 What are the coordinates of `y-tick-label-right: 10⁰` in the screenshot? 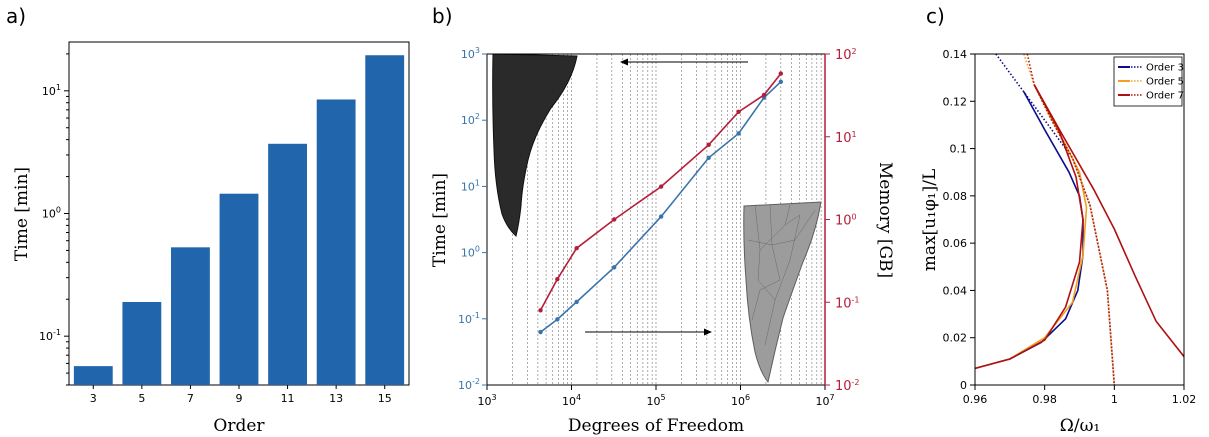 It's located at (846, 221).